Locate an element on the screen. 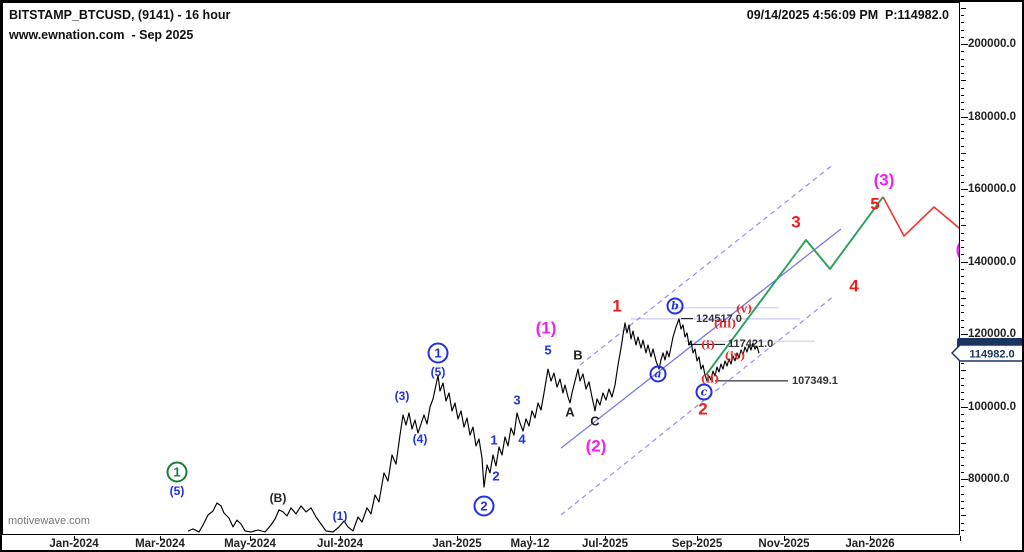  wave-label-1: (1) is located at coordinates (340, 516).